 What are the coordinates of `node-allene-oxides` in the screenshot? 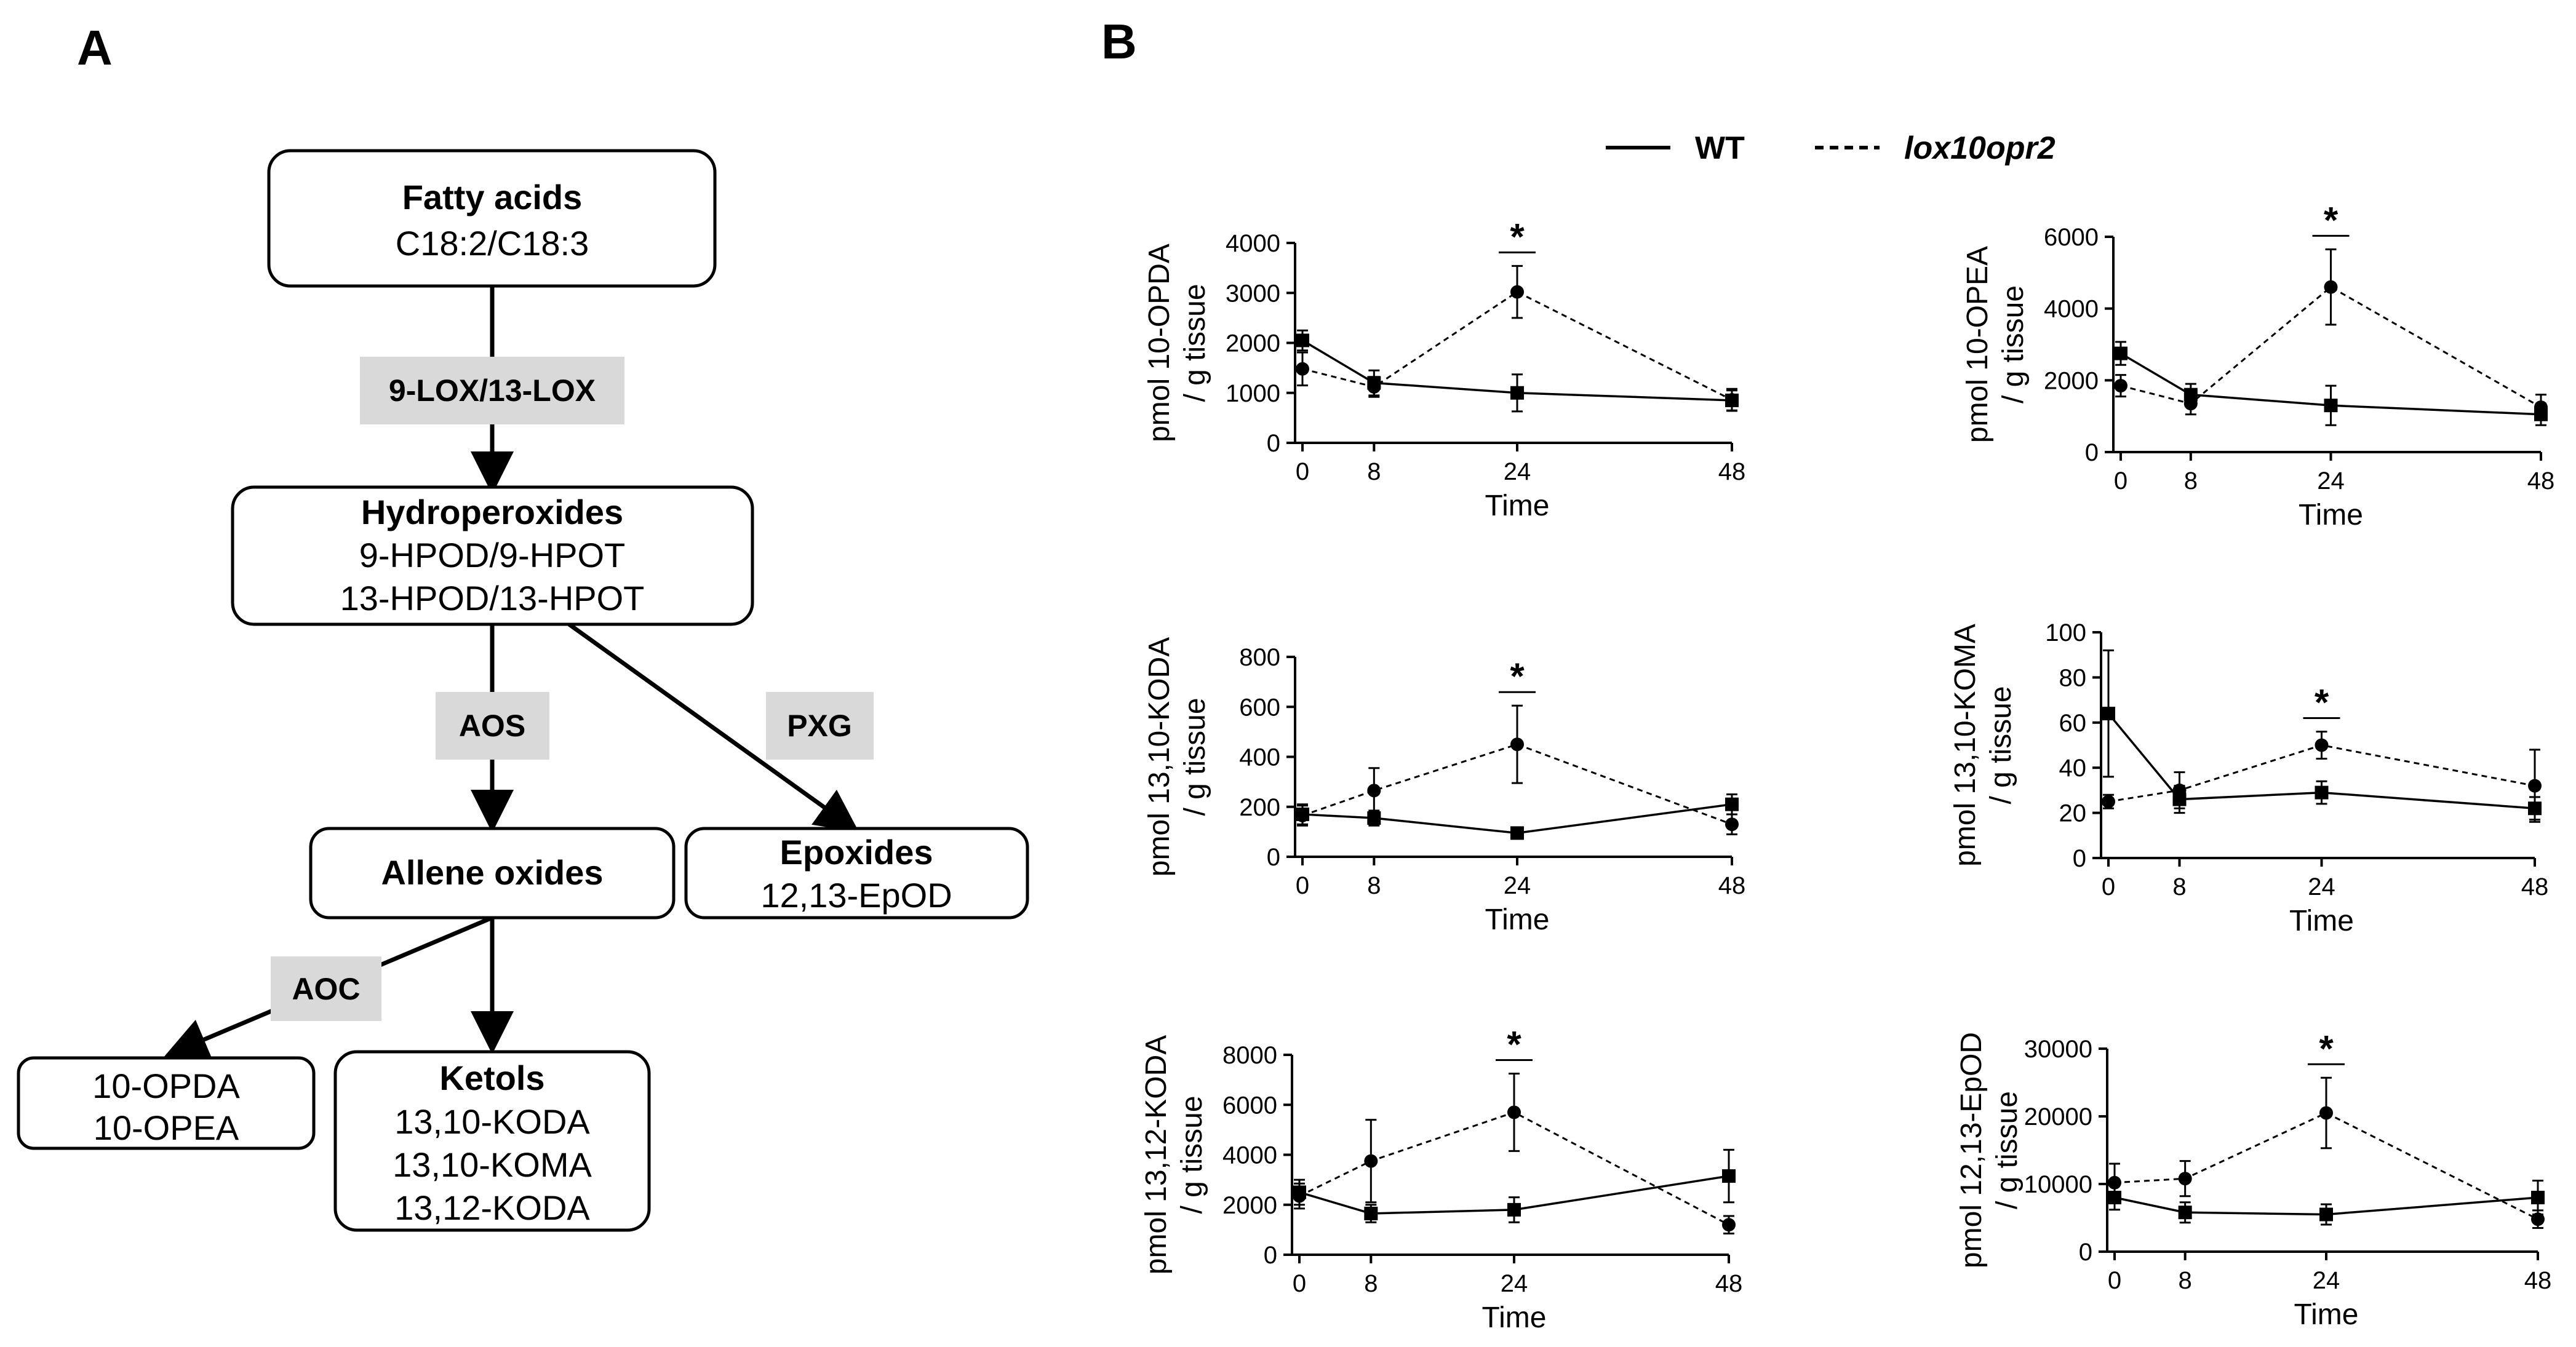 It's located at (492, 873).